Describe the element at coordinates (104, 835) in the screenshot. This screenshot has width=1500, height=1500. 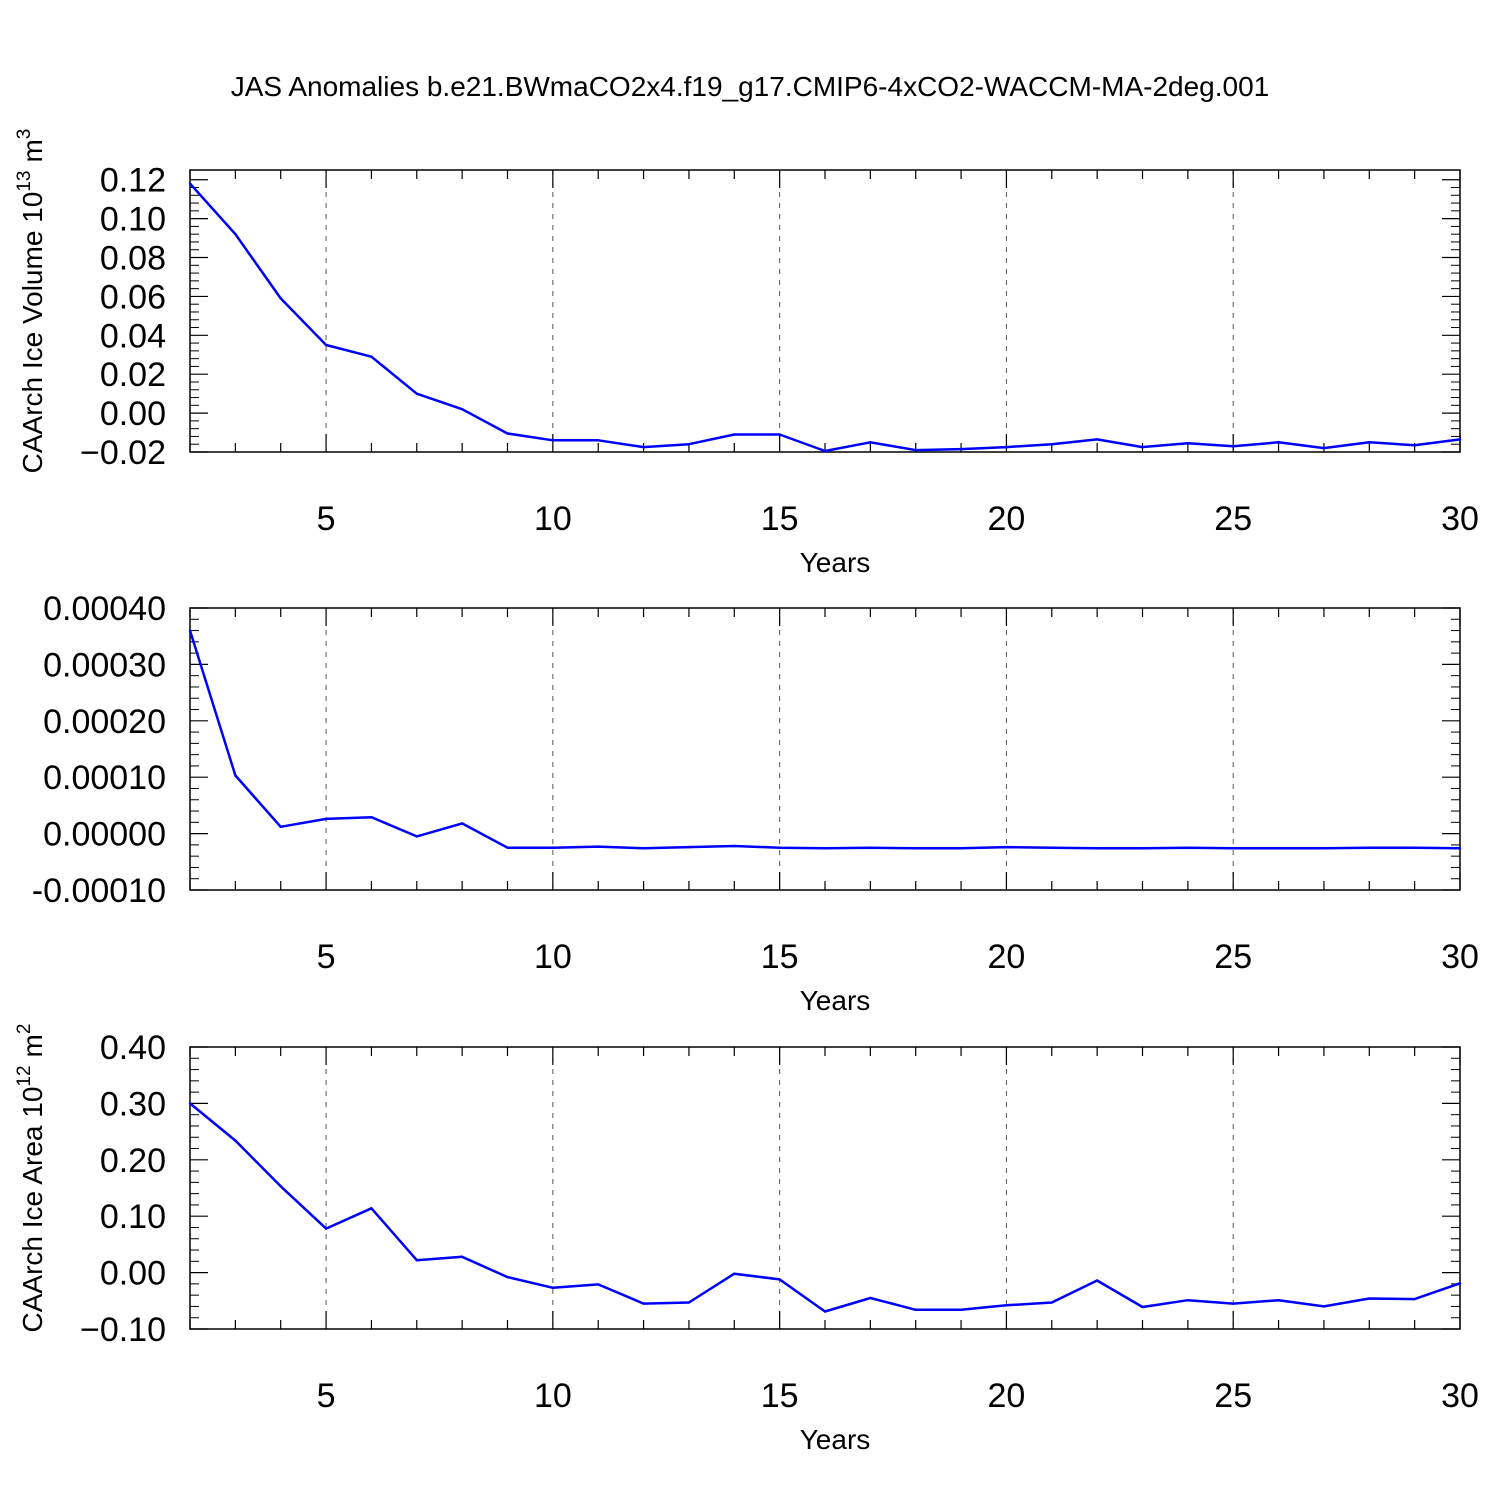
I see `y-tick-label: 0.00000` at that location.